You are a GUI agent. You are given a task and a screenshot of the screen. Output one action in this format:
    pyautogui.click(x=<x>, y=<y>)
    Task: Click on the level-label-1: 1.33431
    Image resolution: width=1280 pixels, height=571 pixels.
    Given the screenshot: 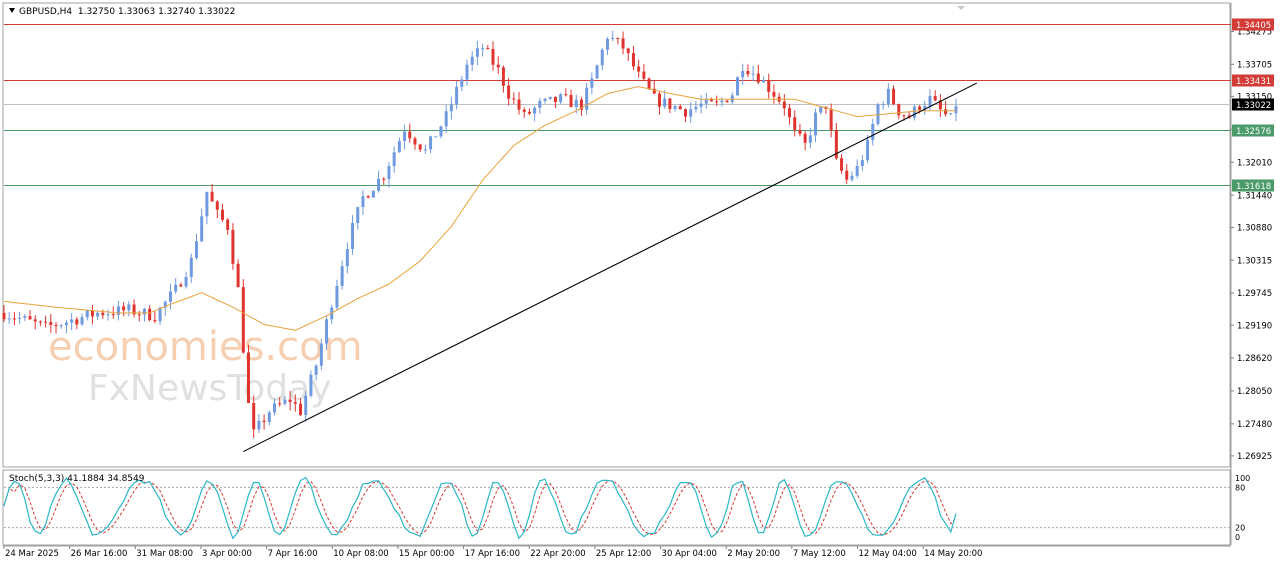 What is the action you would take?
    pyautogui.click(x=1253, y=82)
    